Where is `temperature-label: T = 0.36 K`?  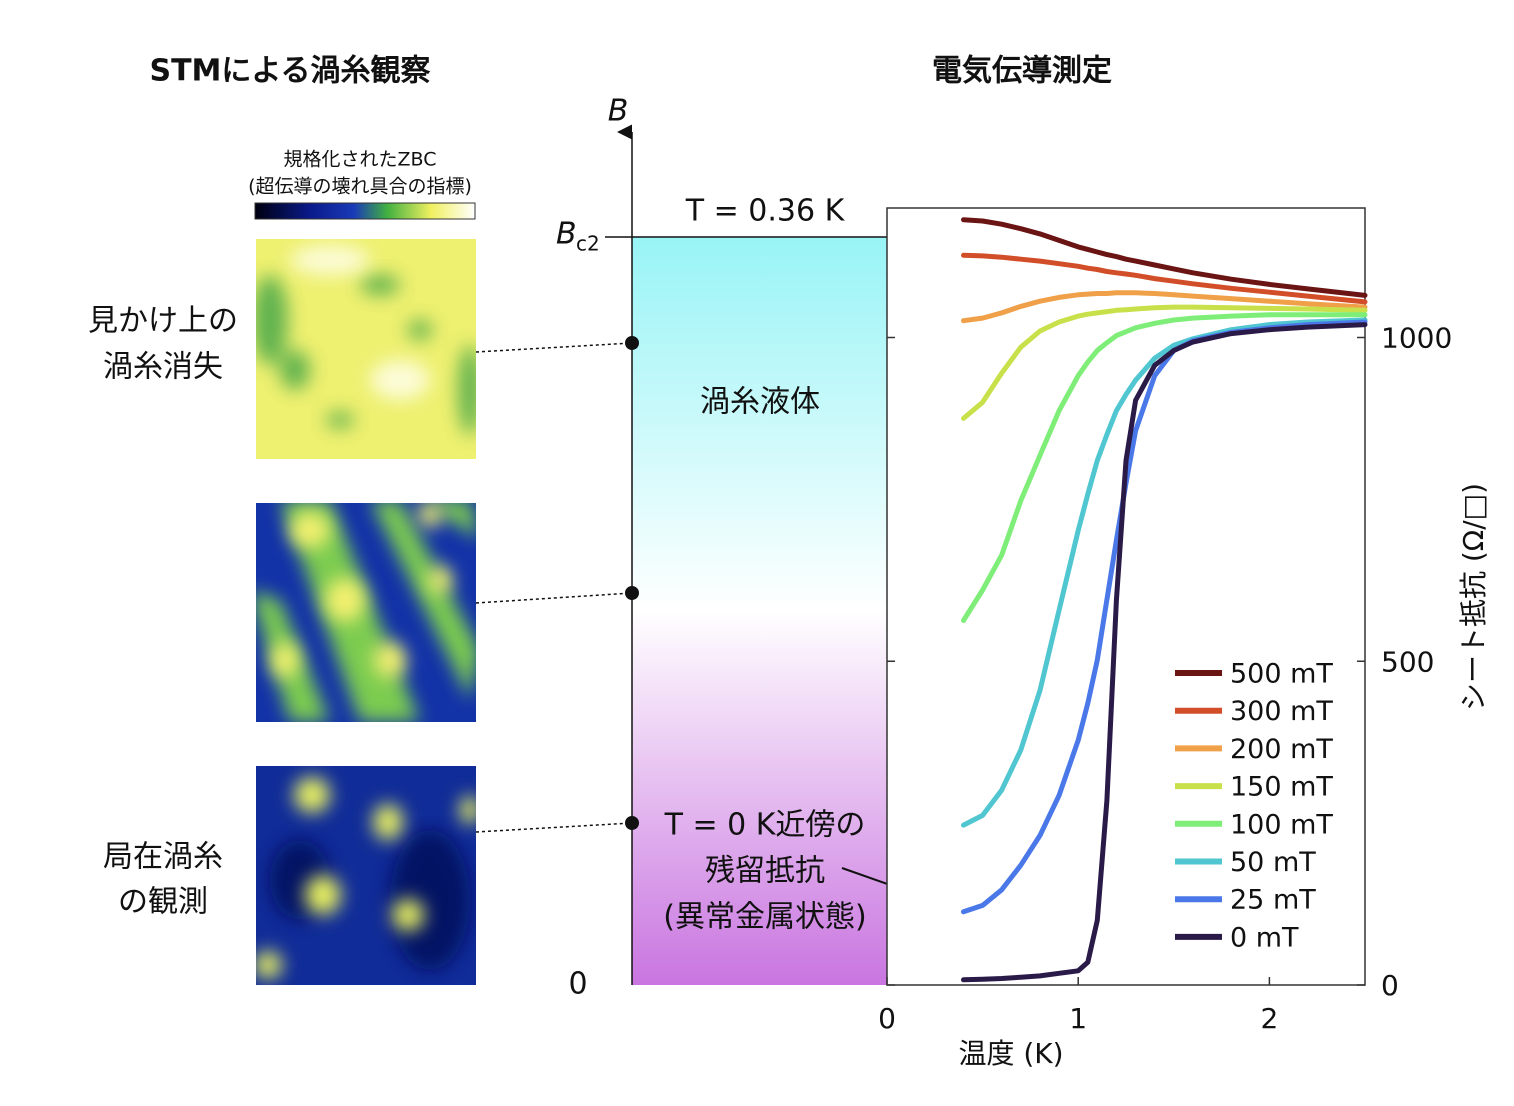
temperature-label: T = 0.36 K is located at coordinates (765, 211).